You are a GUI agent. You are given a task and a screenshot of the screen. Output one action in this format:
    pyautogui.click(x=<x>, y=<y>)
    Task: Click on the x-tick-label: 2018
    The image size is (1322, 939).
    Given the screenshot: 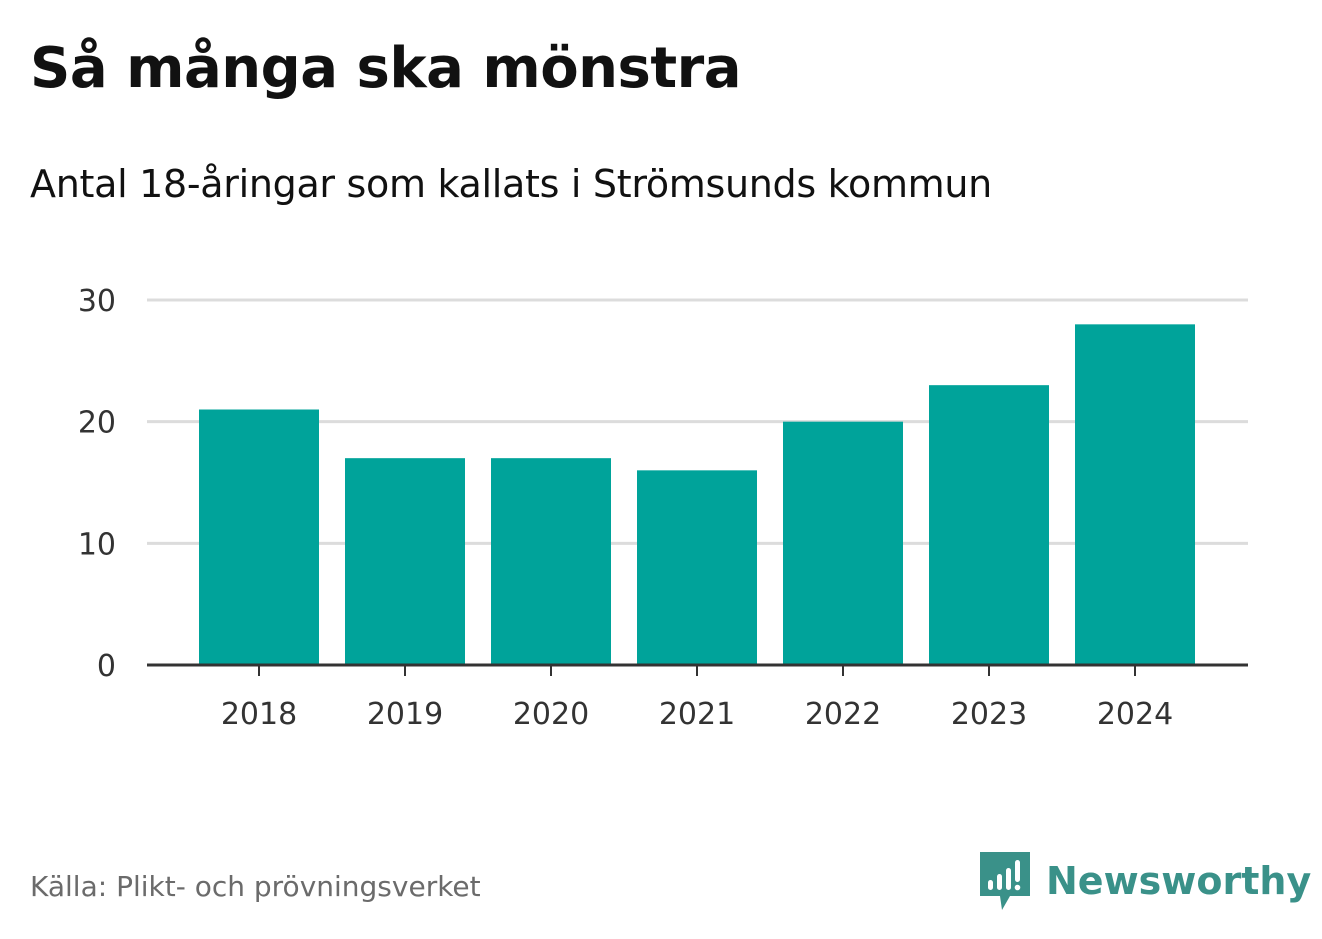 What is the action you would take?
    pyautogui.click(x=259, y=714)
    